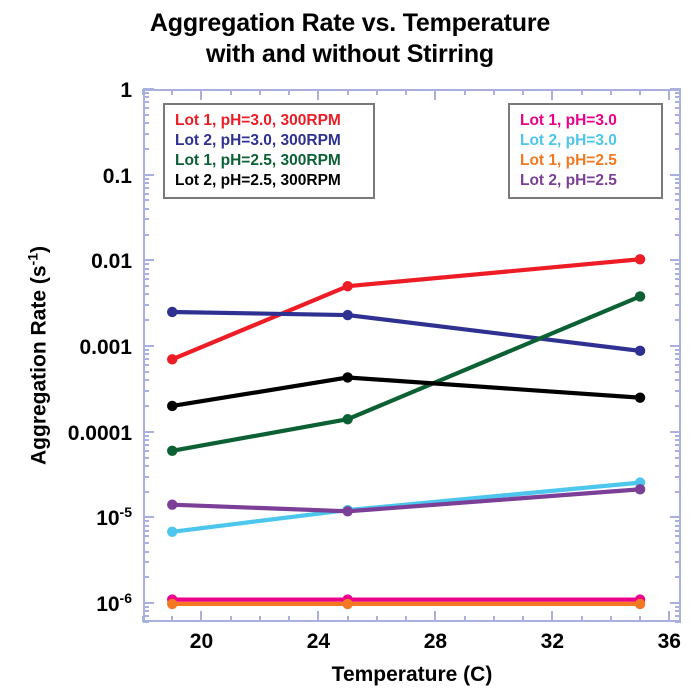 This screenshot has width=700, height=700. I want to click on legend-entry: Lot 1, pH=2.5, so click(568, 160).